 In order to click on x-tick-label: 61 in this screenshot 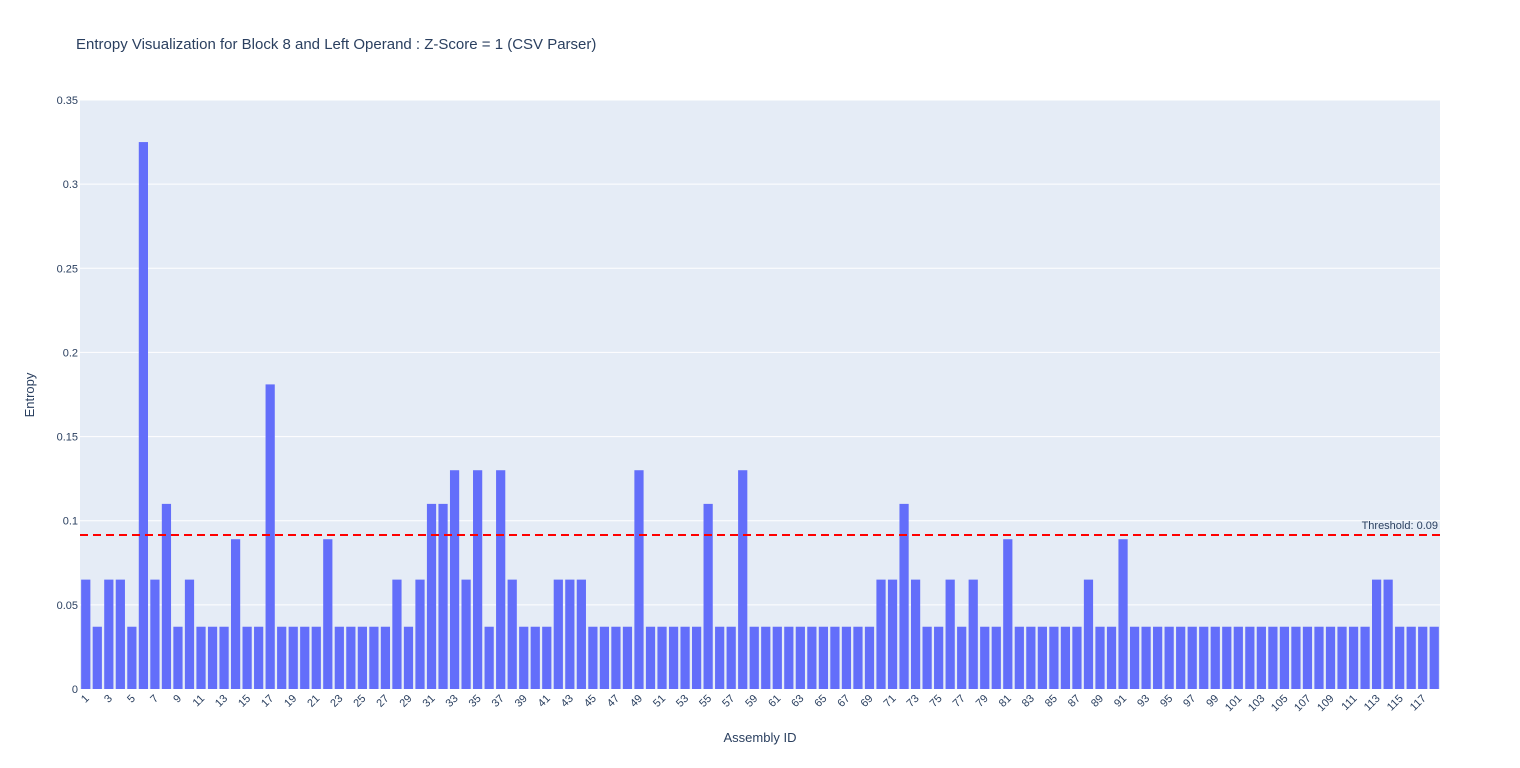, I will do `click(774, 701)`.